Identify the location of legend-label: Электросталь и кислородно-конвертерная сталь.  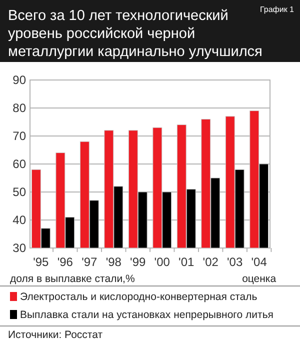
(139, 297).